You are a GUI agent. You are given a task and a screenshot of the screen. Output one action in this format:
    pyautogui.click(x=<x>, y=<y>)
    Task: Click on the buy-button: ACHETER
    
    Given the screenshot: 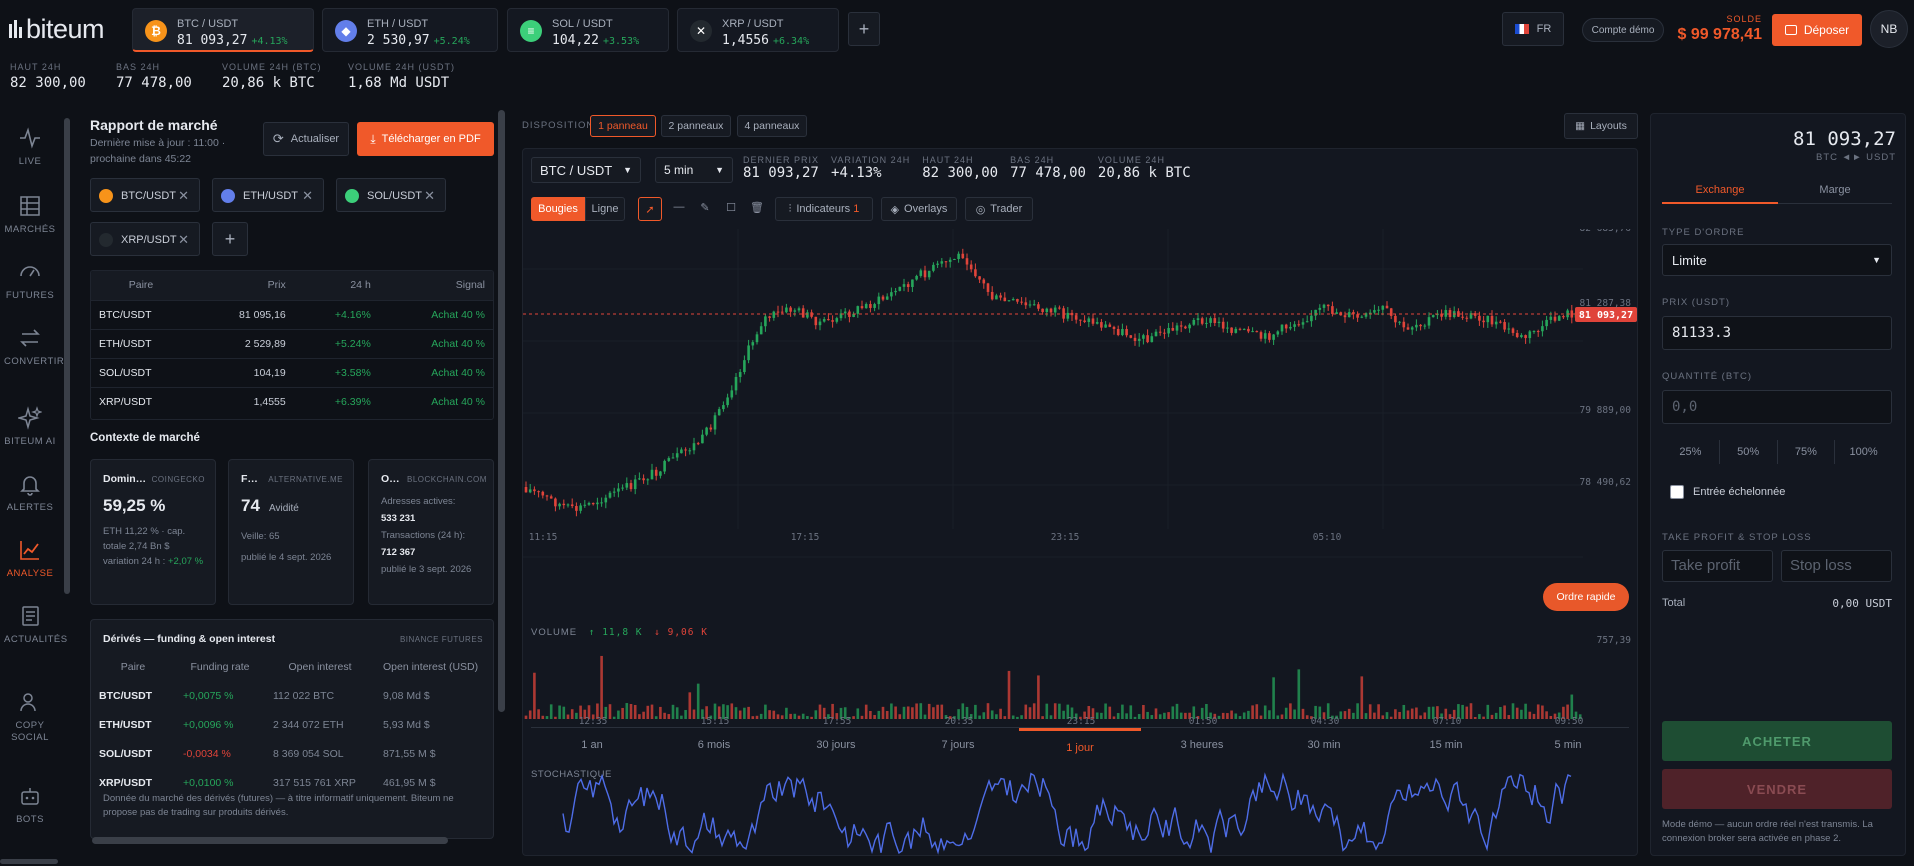 What is the action you would take?
    pyautogui.click(x=1777, y=741)
    